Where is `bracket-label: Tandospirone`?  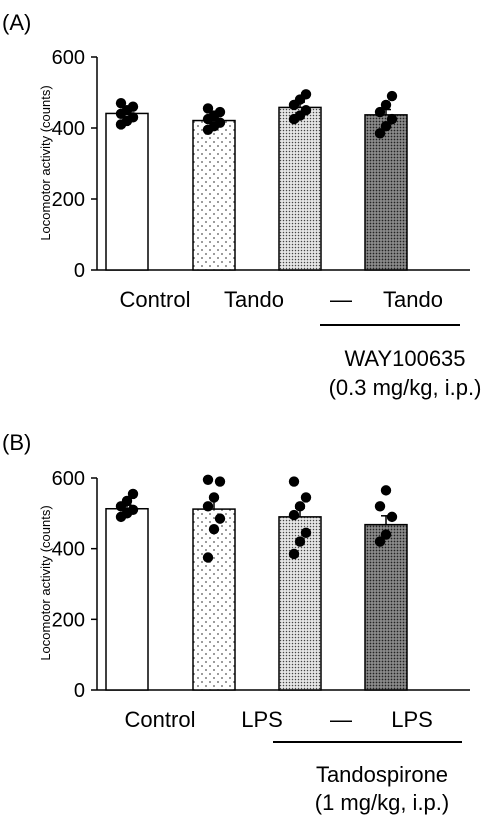 bracket-label: Tandospirone is located at coordinates (382, 774).